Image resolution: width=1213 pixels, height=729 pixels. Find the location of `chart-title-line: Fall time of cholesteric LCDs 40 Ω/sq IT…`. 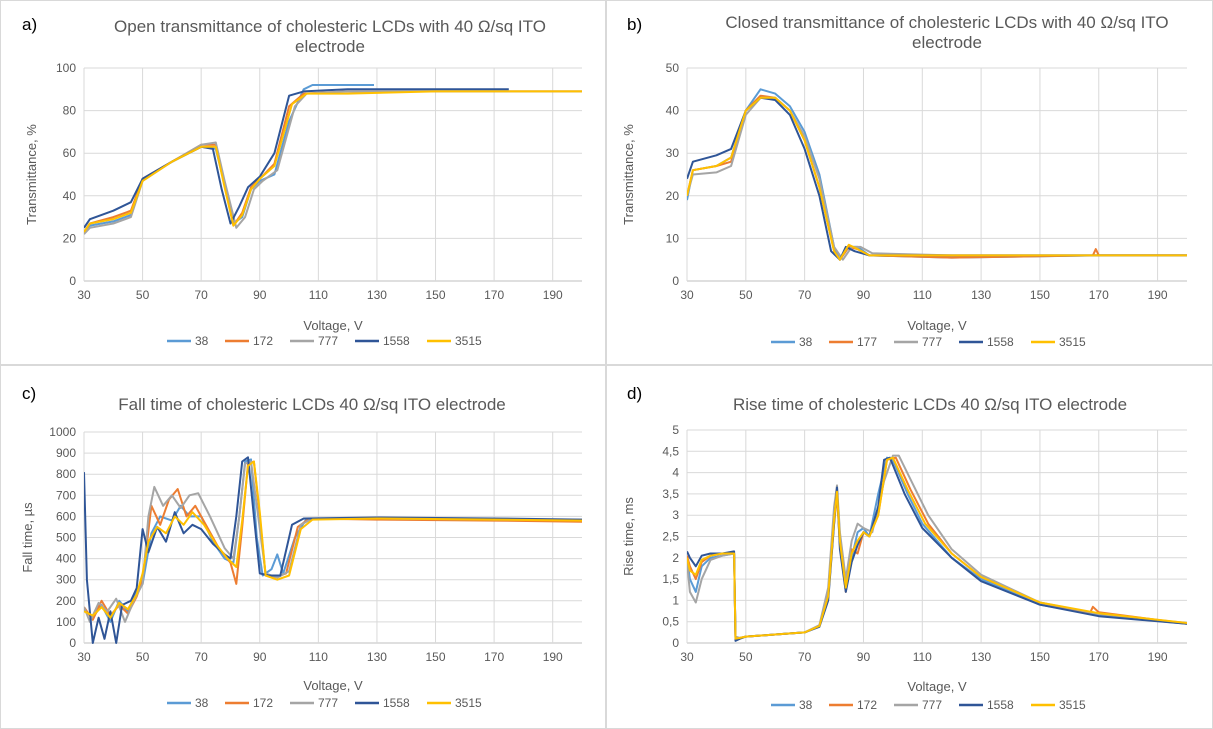

chart-title-line: Fall time of cholesteric LCDs 40 Ω/sq IT… is located at coordinates (312, 404).